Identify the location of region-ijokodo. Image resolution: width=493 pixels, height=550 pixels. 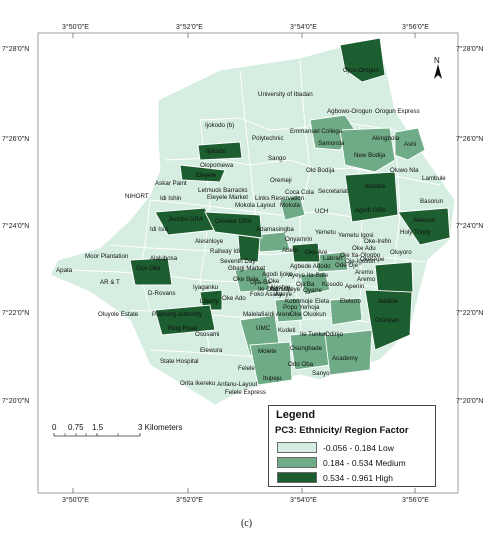
(220, 151).